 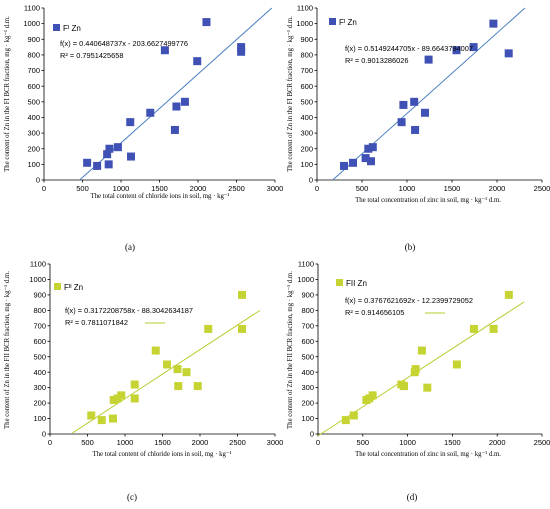 What do you see at coordinates (237, 442) in the screenshot?
I see `x-tick-label: 2500` at bounding box center [237, 442].